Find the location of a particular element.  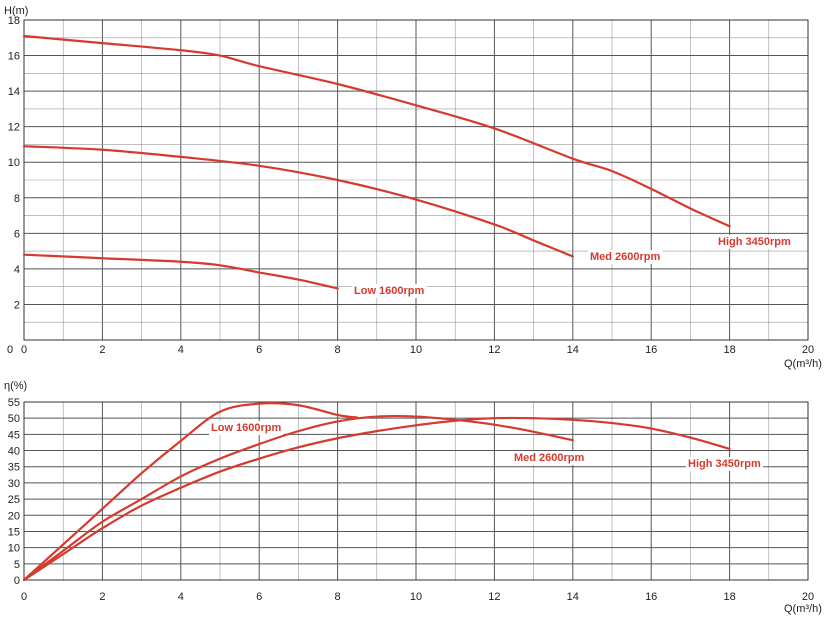

y-tick-label: 20 is located at coordinates (14, 516).